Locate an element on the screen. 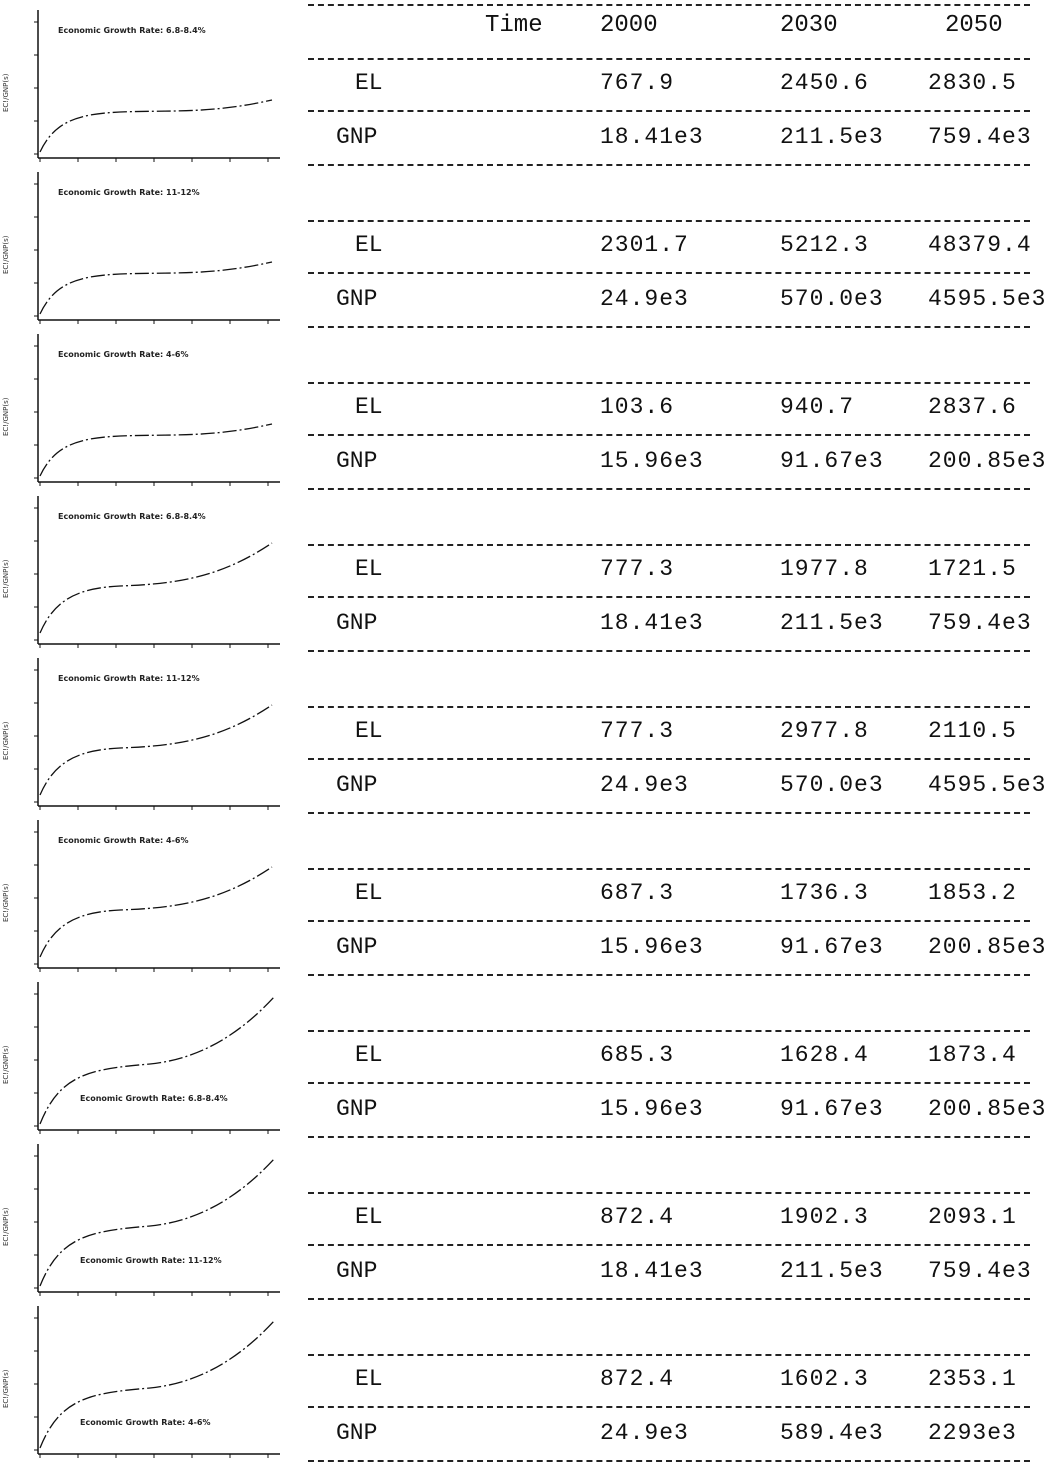  el-value-2050: 1853.2 is located at coordinates (972, 893).